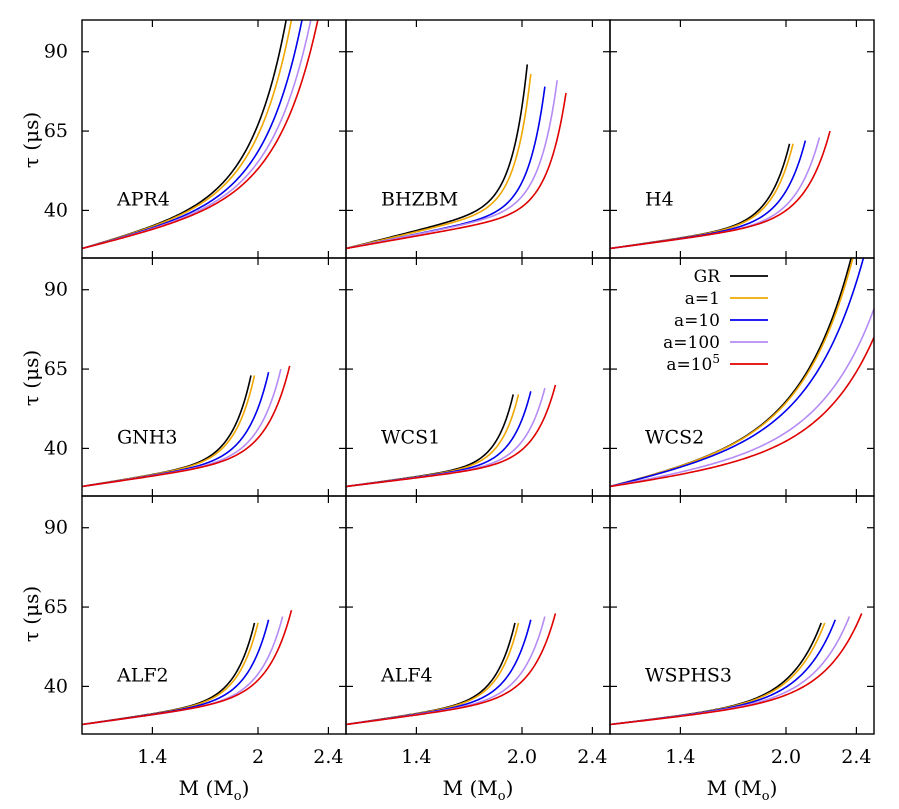 This screenshot has height=809, width=899. I want to click on panel-wcs1: WCS1, so click(478, 377).